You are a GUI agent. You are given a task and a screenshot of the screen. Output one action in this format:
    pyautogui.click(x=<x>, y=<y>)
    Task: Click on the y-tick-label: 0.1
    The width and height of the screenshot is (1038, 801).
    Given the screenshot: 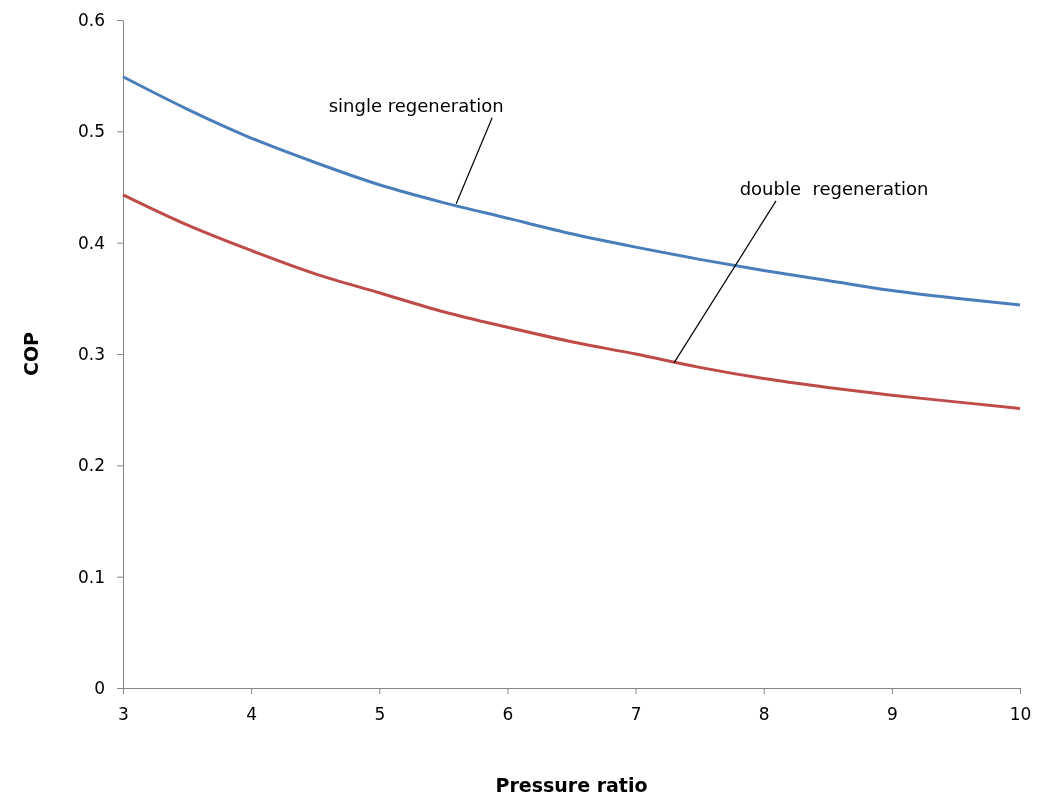 What is the action you would take?
    pyautogui.click(x=91, y=576)
    